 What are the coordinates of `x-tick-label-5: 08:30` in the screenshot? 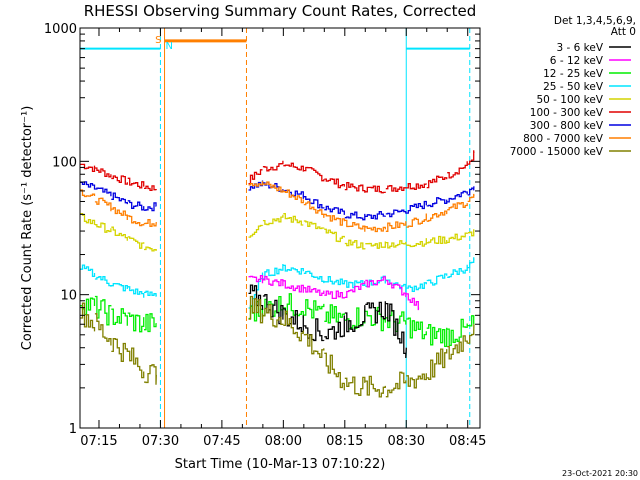 It's located at (406, 441).